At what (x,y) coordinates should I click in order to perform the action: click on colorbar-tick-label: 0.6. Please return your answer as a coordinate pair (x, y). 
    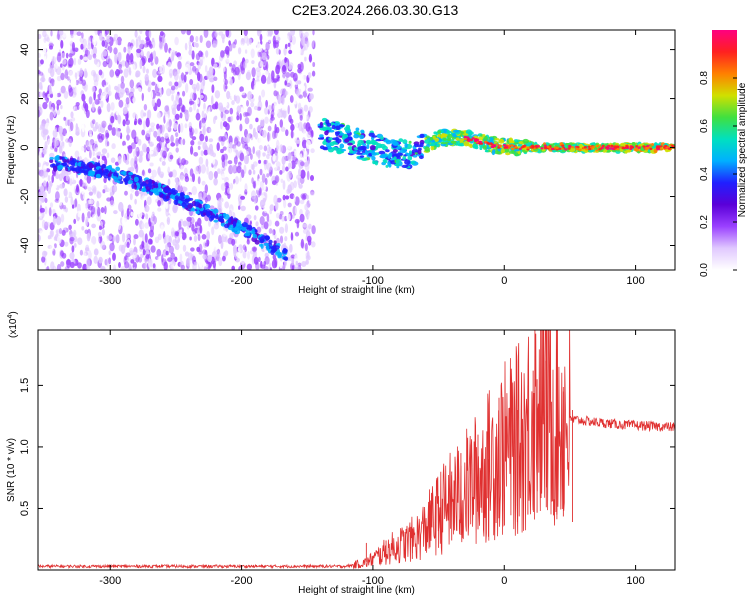
    Looking at the image, I should click on (704, 126).